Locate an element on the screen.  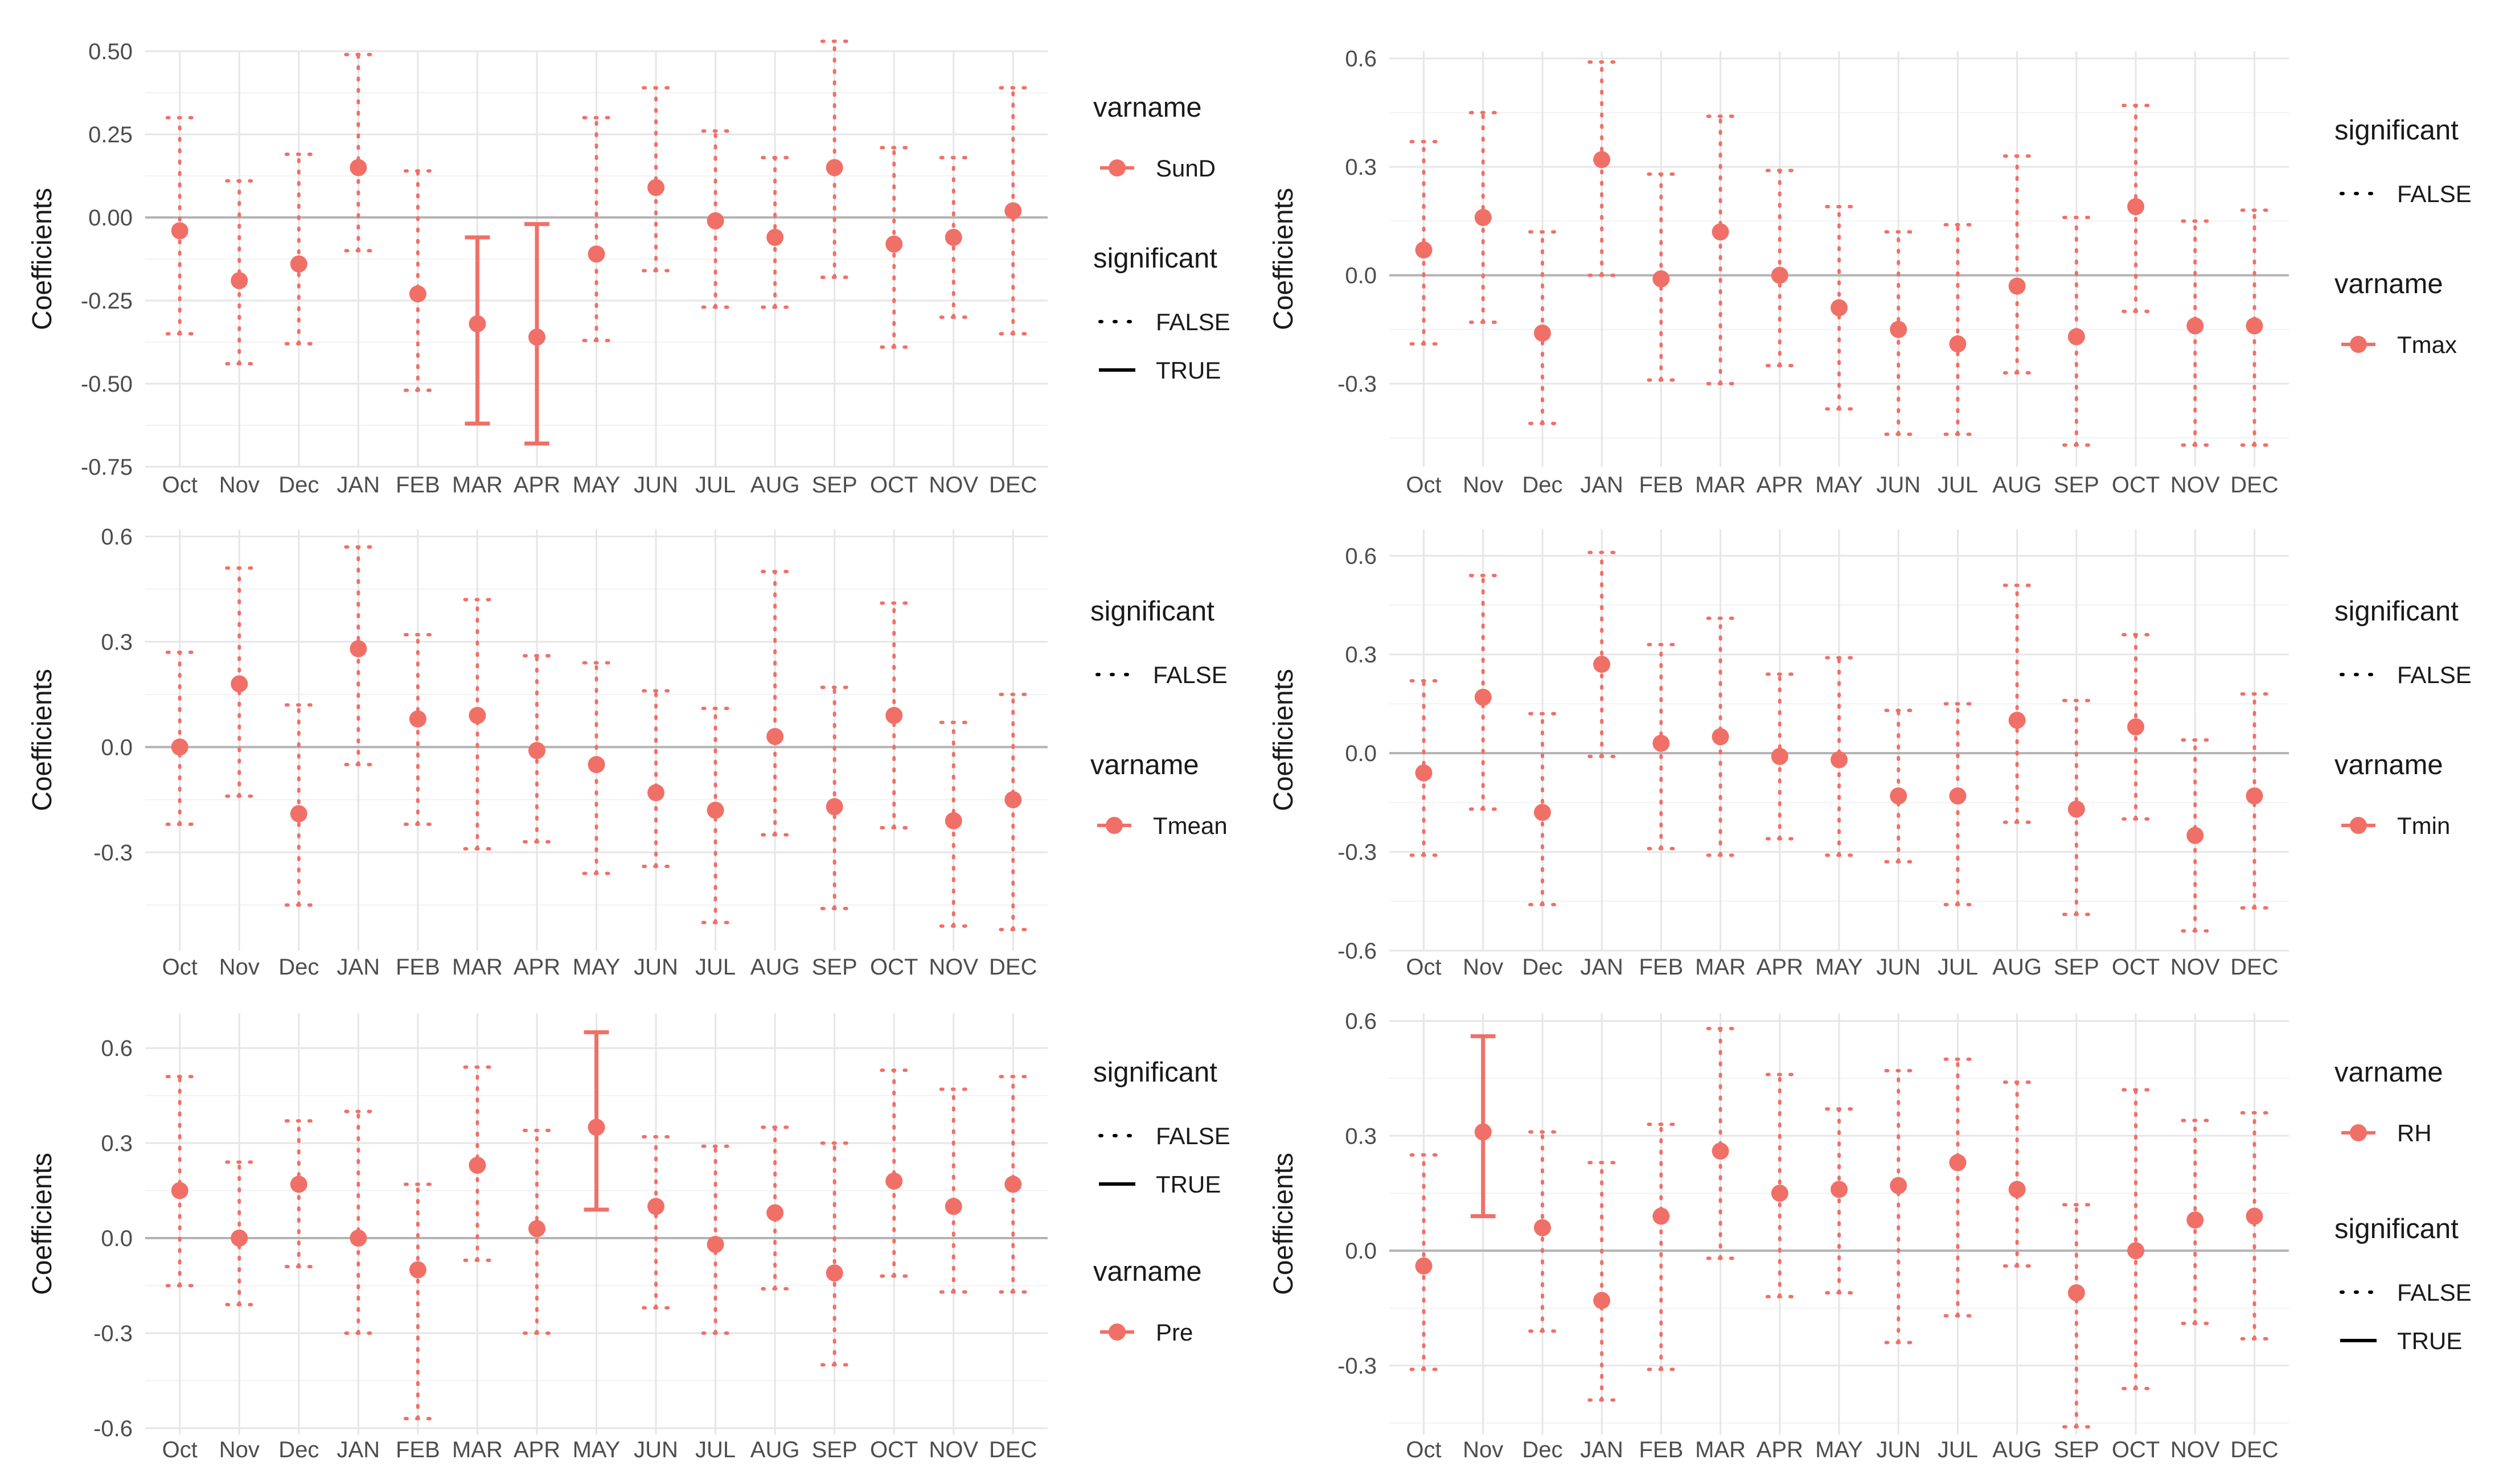
legend-label-varname: Tmin is located at coordinates (2423, 825).